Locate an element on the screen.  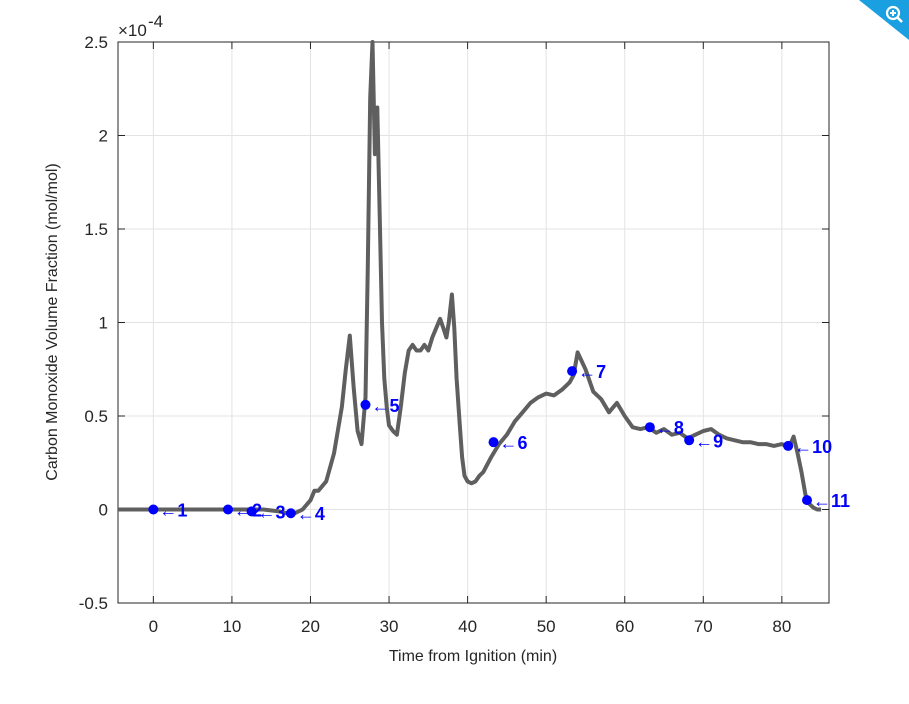
x-tick-label: 10 is located at coordinates (231, 626).